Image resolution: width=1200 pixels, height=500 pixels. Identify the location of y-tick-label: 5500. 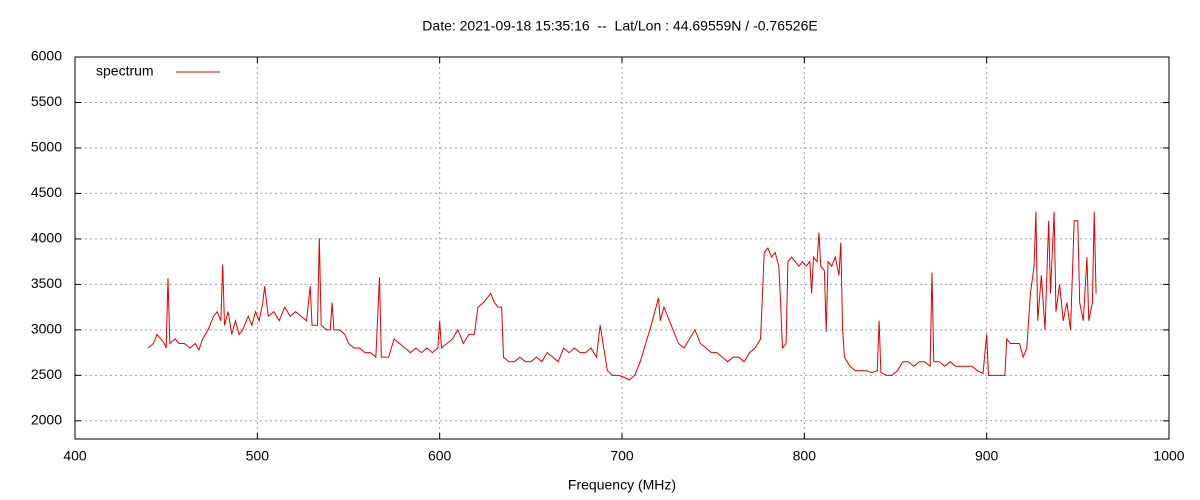
(46, 101).